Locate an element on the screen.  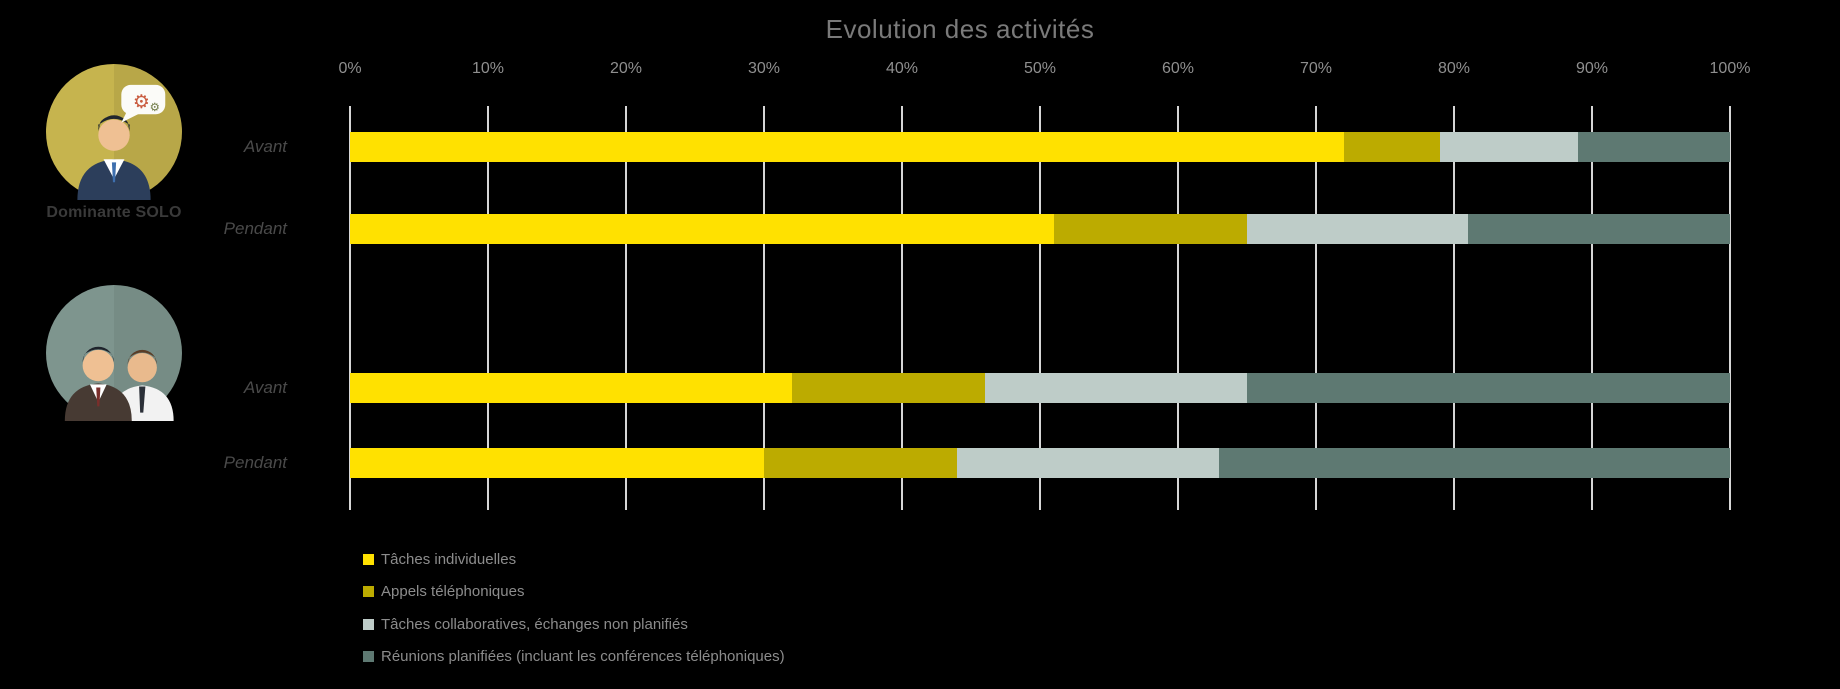
two-people-icon is located at coordinates (119, 383).